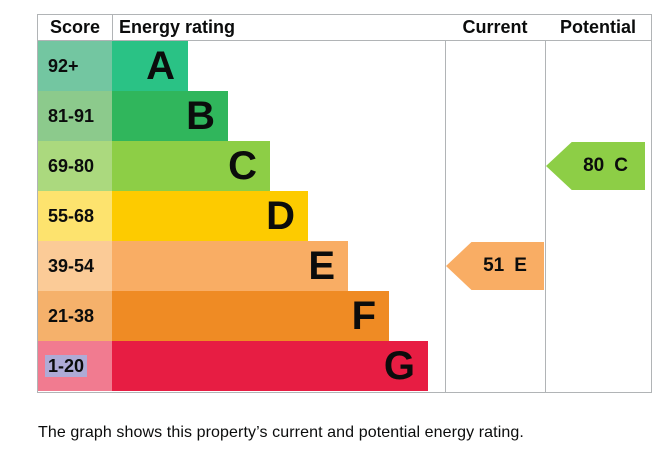 This screenshot has height=463, width=669. I want to click on band-score-cell: 1-20, so click(75, 366).